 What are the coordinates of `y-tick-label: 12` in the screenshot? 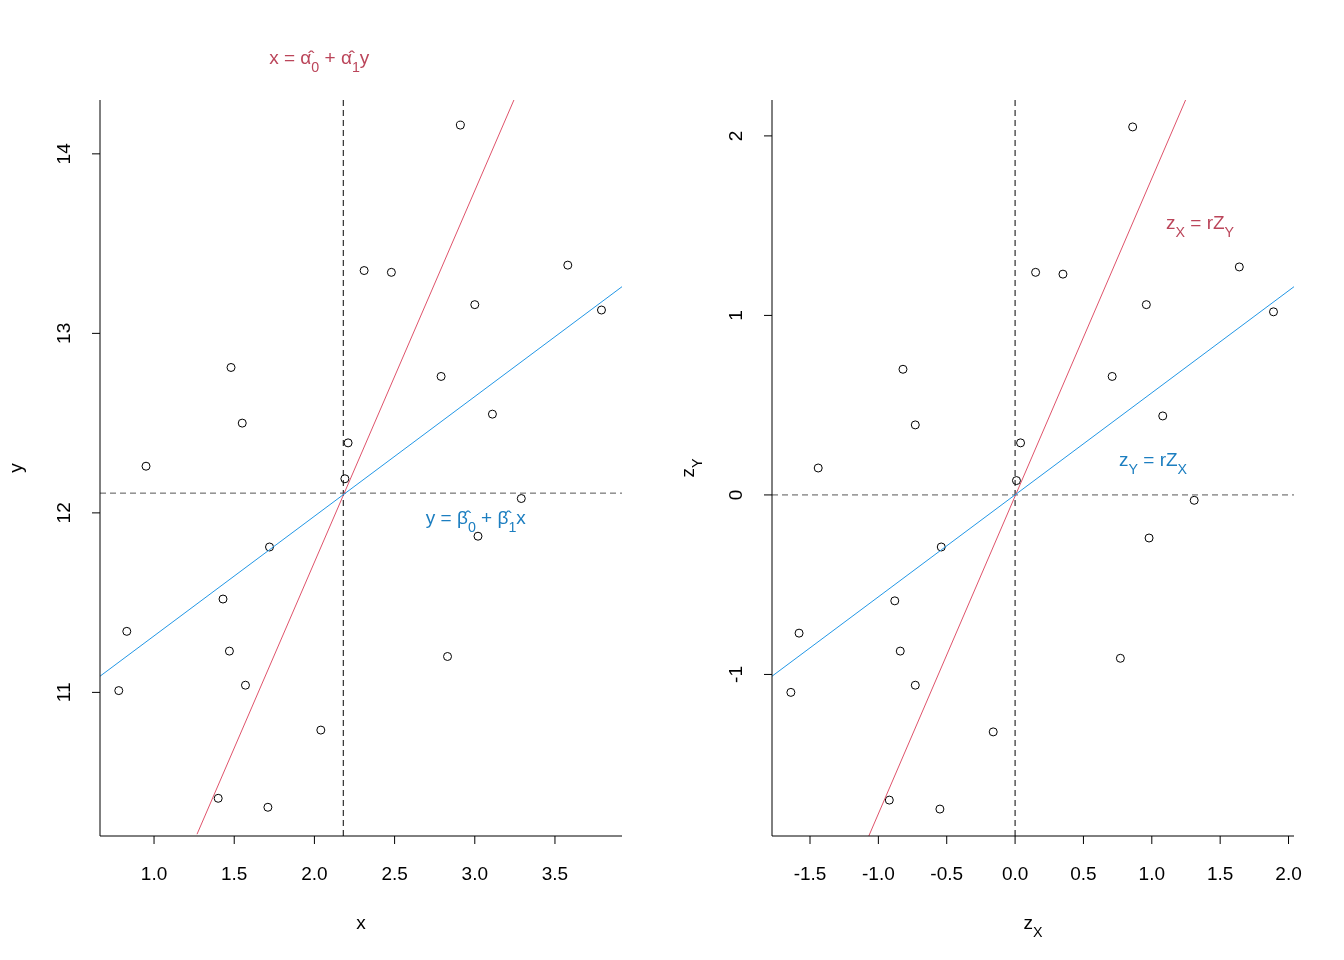 It's located at (63, 513).